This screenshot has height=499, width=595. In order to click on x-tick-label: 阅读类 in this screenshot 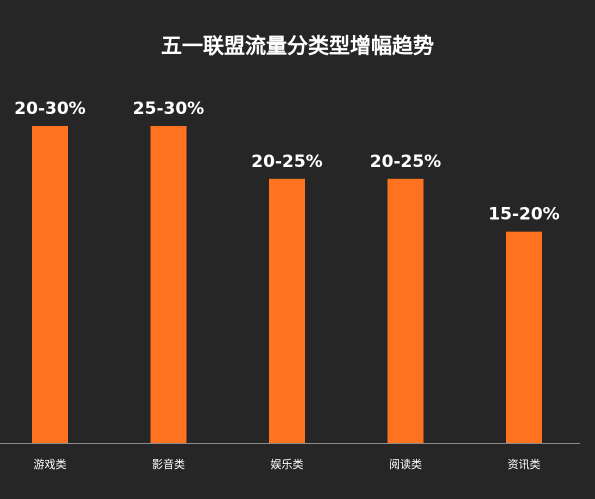, I will do `click(405, 464)`.